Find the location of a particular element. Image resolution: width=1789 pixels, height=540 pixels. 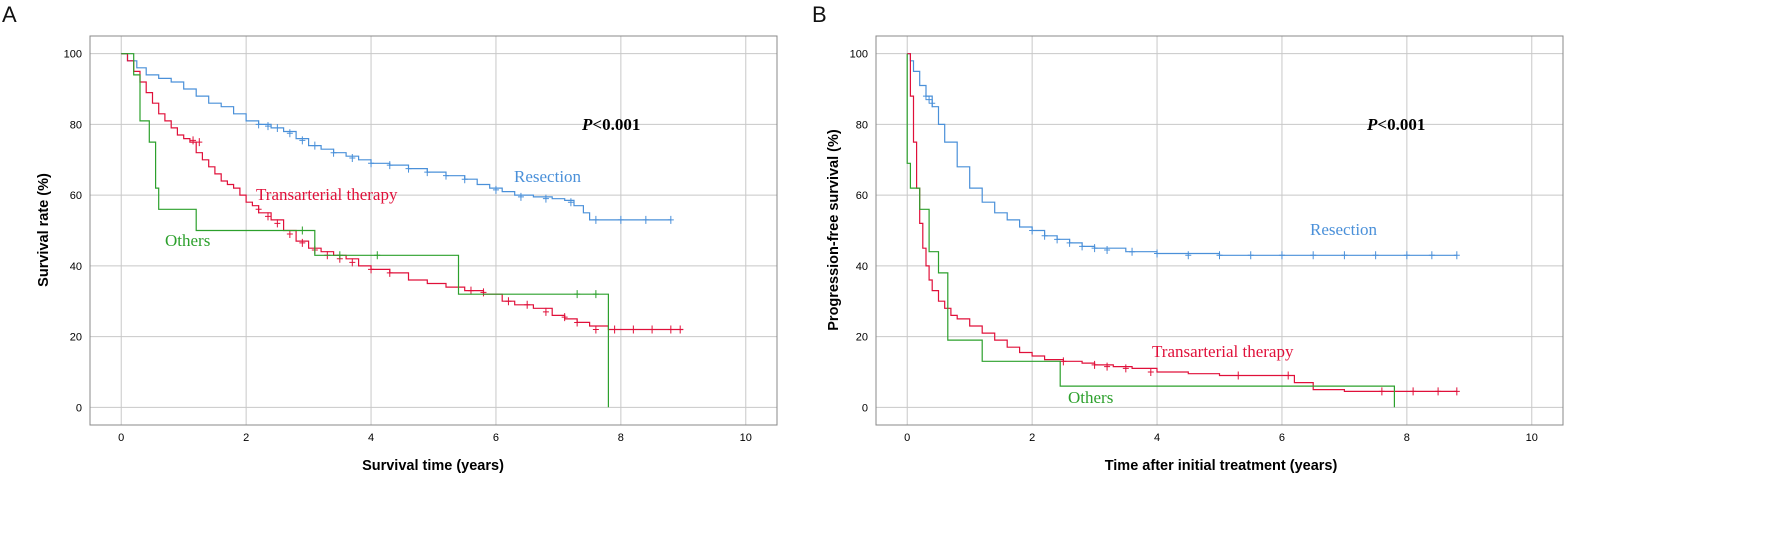

y-tick-label: 20 is located at coordinates (862, 338).